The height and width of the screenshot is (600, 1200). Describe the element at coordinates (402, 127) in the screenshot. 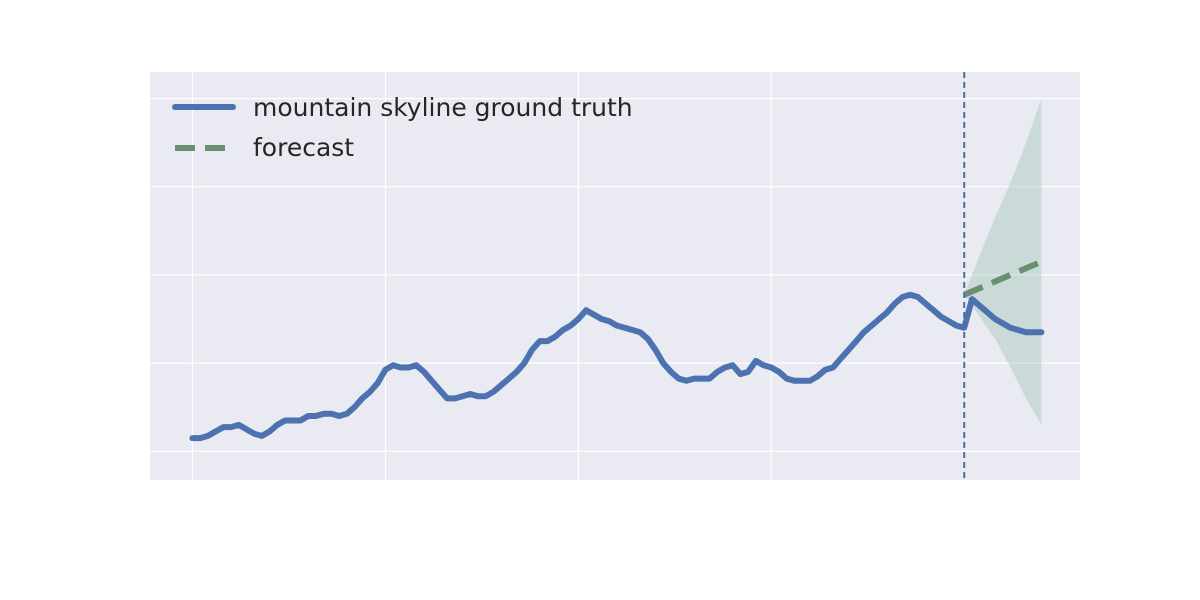

I see `legend: mountain skyline ground truth forecast` at that location.